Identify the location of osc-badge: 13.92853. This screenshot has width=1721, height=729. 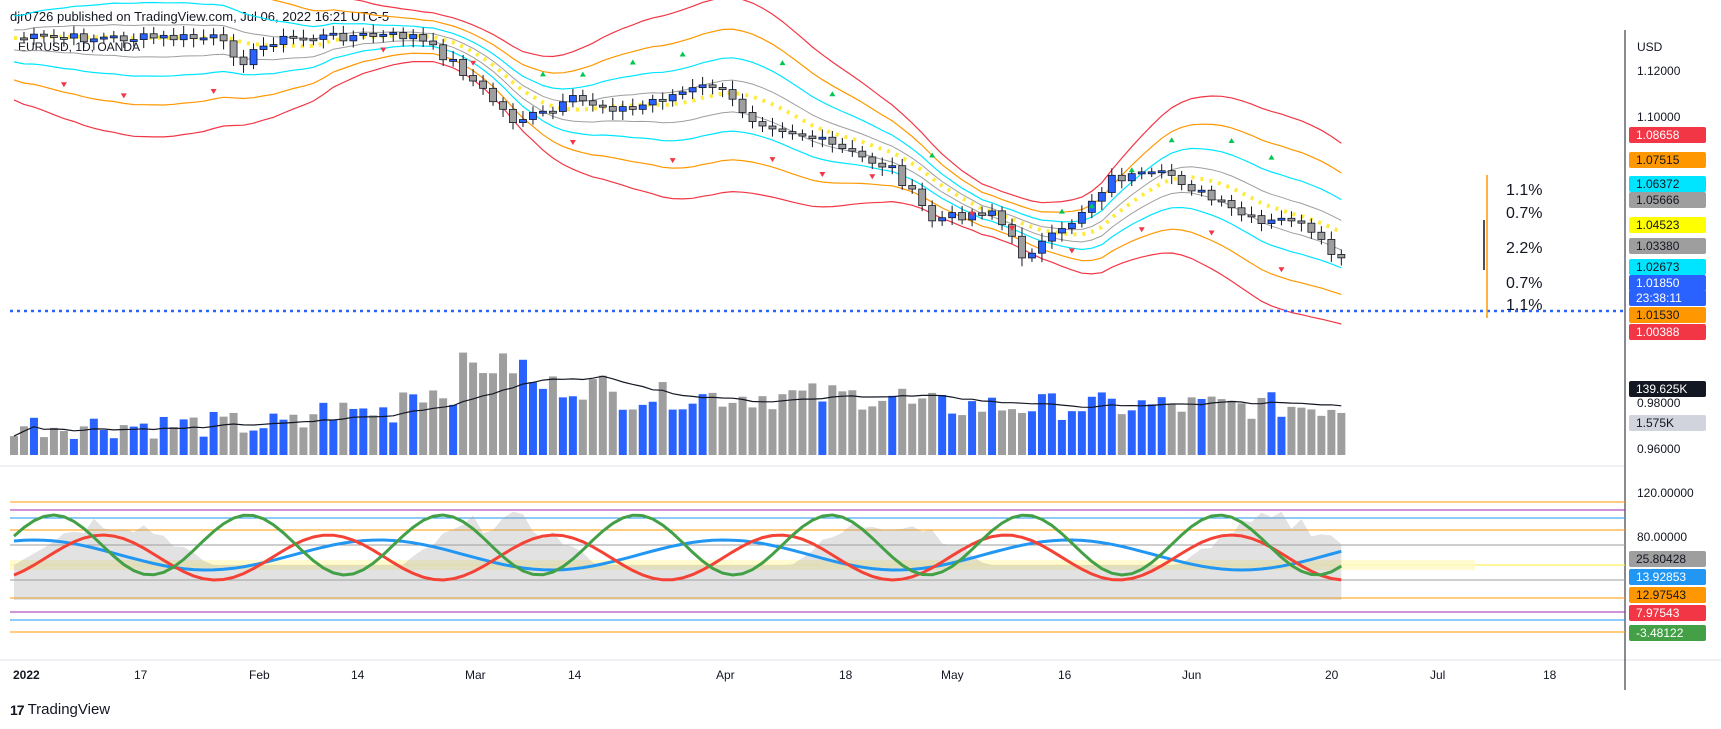
(1667, 577).